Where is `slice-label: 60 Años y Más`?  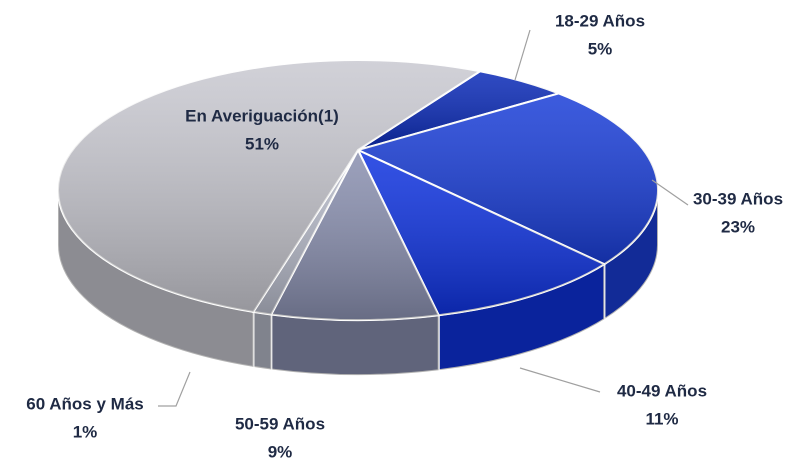 slice-label: 60 Años y Más is located at coordinates (84, 403).